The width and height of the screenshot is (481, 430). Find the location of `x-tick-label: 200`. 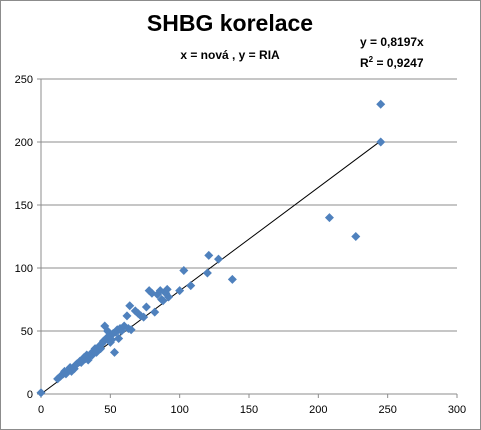

x-tick-label: 200 is located at coordinates (318, 410).